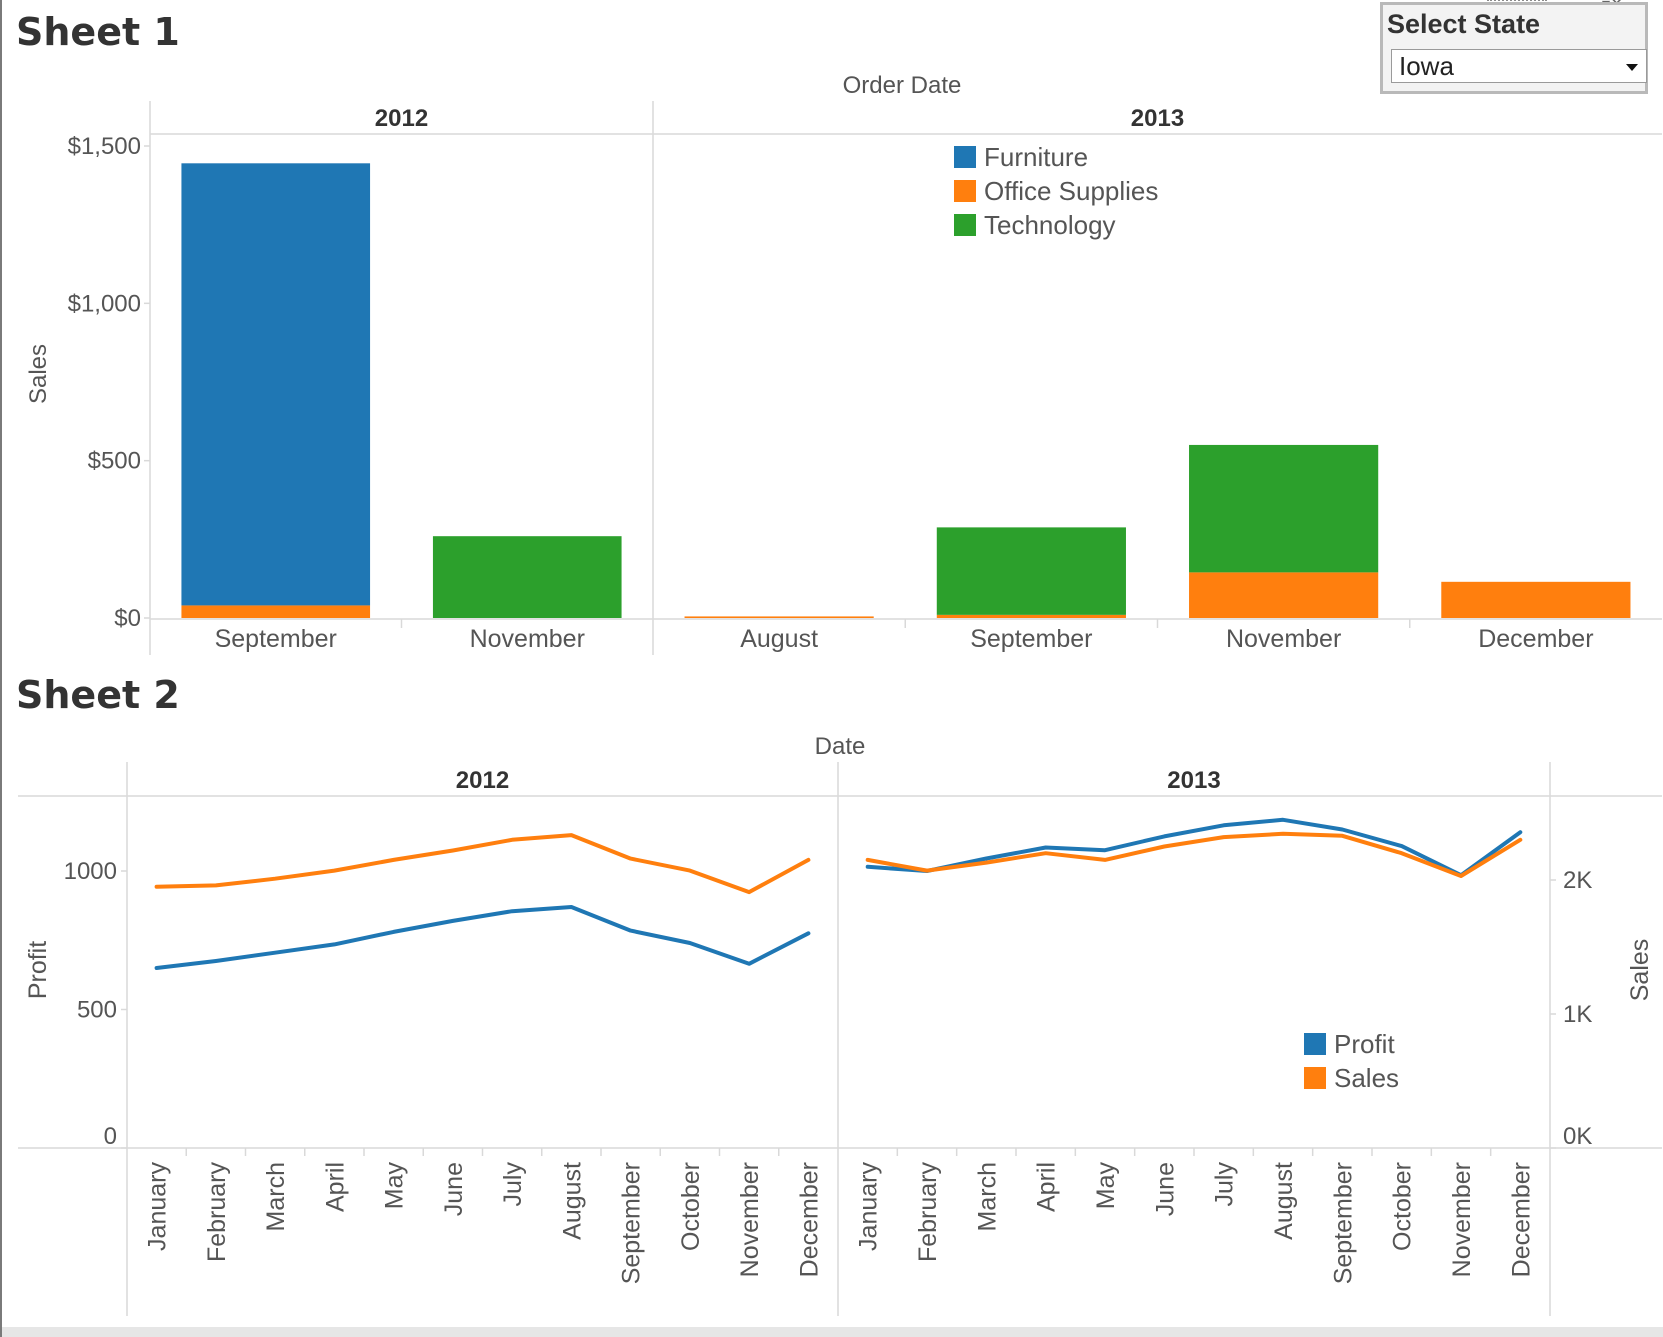  What do you see at coordinates (840, 746) in the screenshot?
I see `column-header-title: Date` at bounding box center [840, 746].